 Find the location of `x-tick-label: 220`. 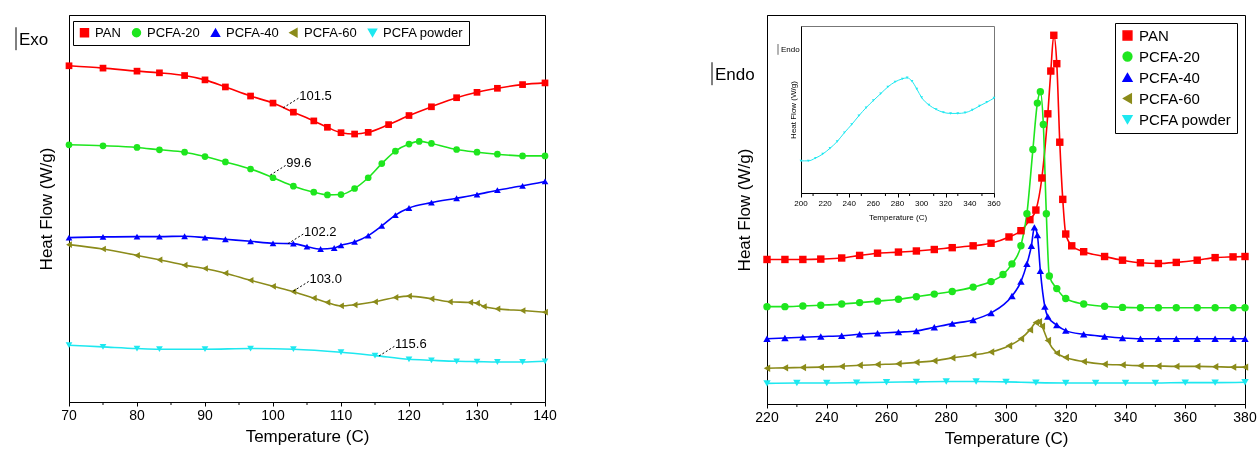

x-tick-label: 220 is located at coordinates (825, 203).